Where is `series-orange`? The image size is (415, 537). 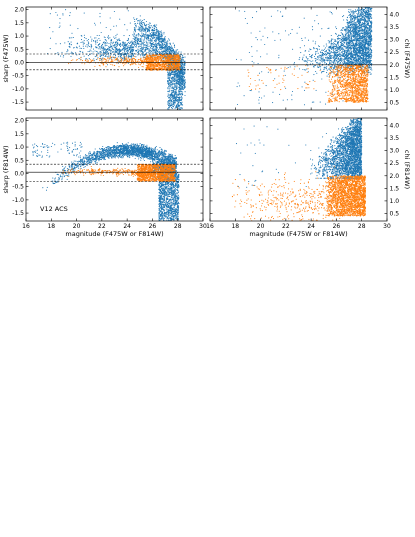
series-orange is located at coordinates (124, 62).